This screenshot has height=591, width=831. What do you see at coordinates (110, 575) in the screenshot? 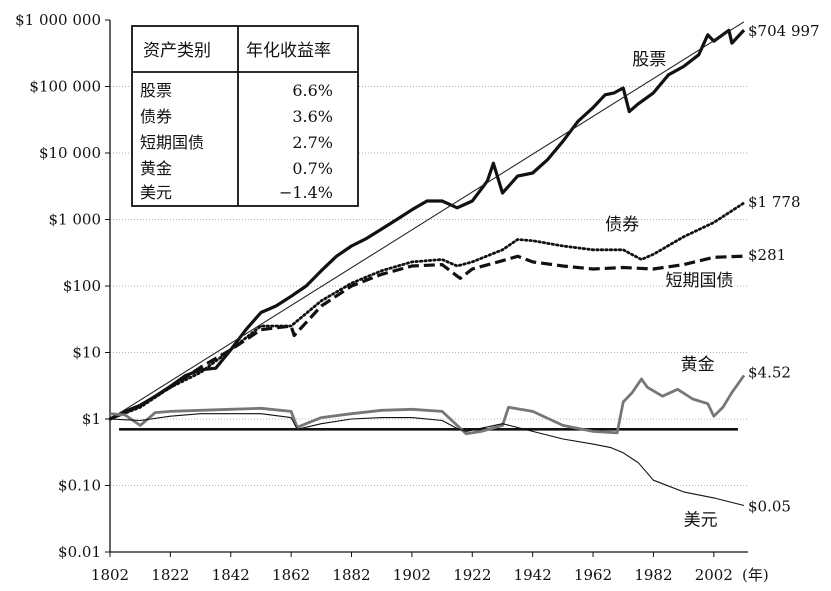
I see `x-tick-label-1802: 1802` at bounding box center [110, 575].